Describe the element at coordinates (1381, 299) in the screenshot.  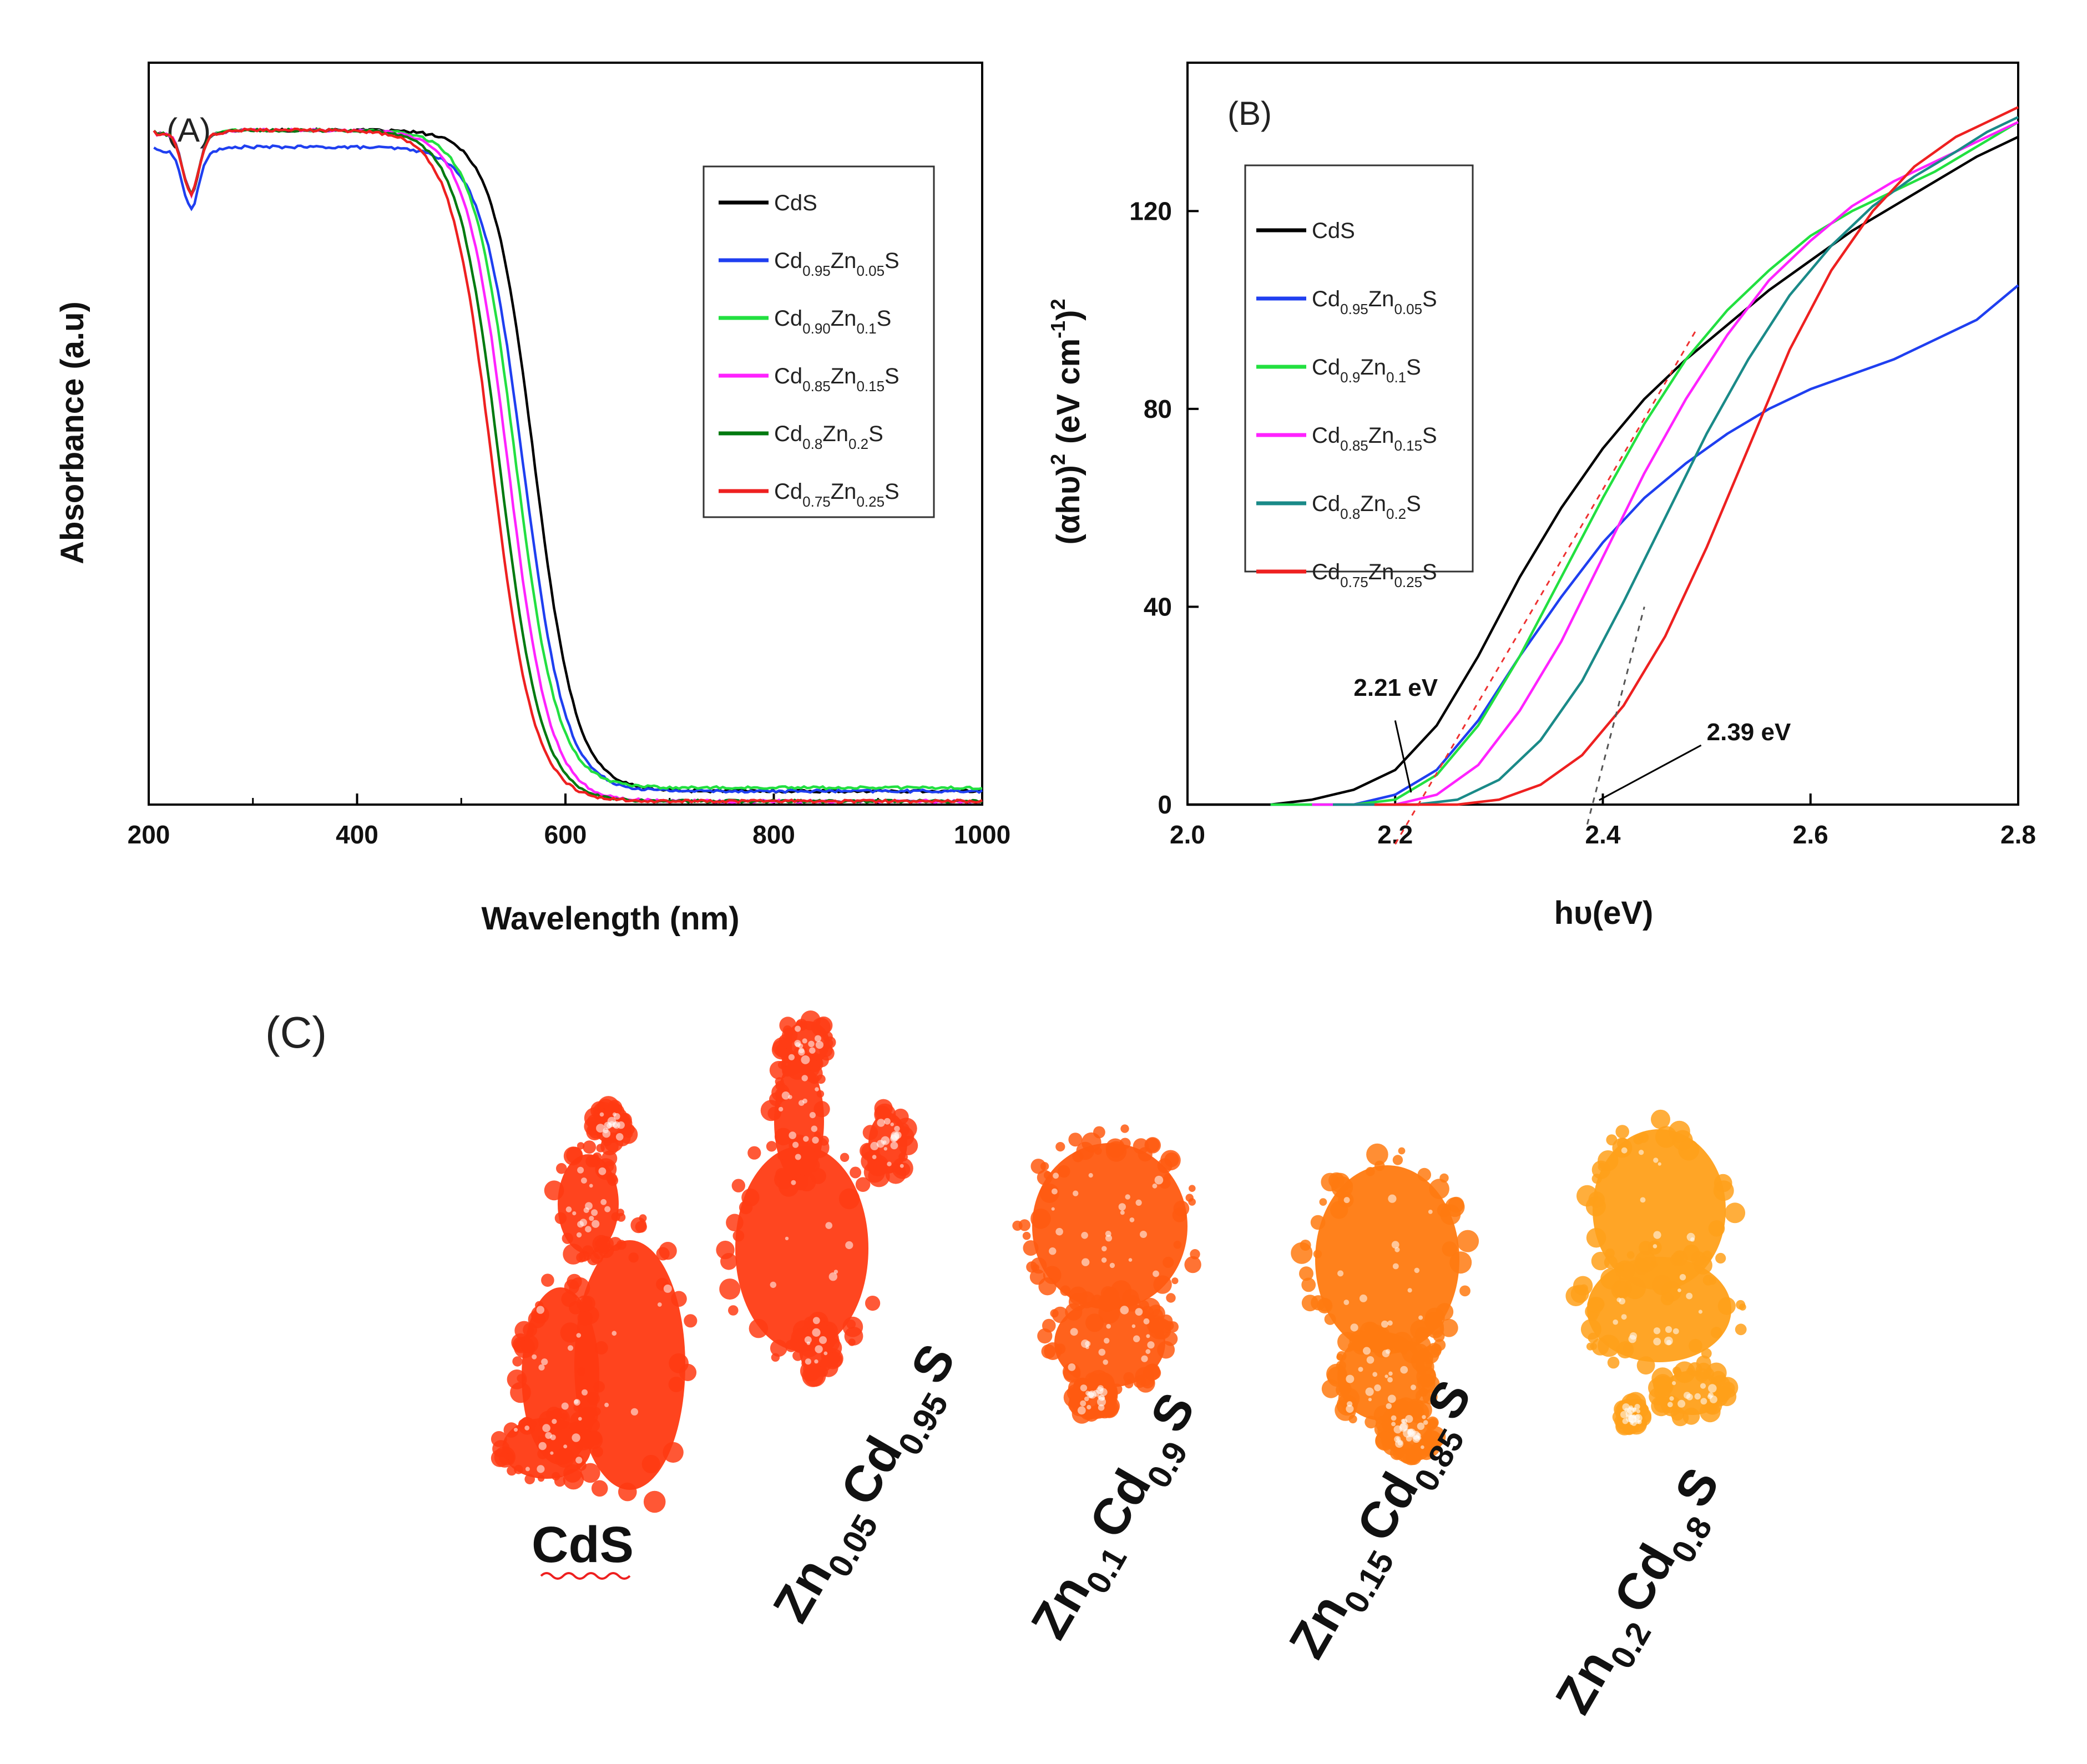
I see `panel-b-legend-el2-1: Zn` at that location.